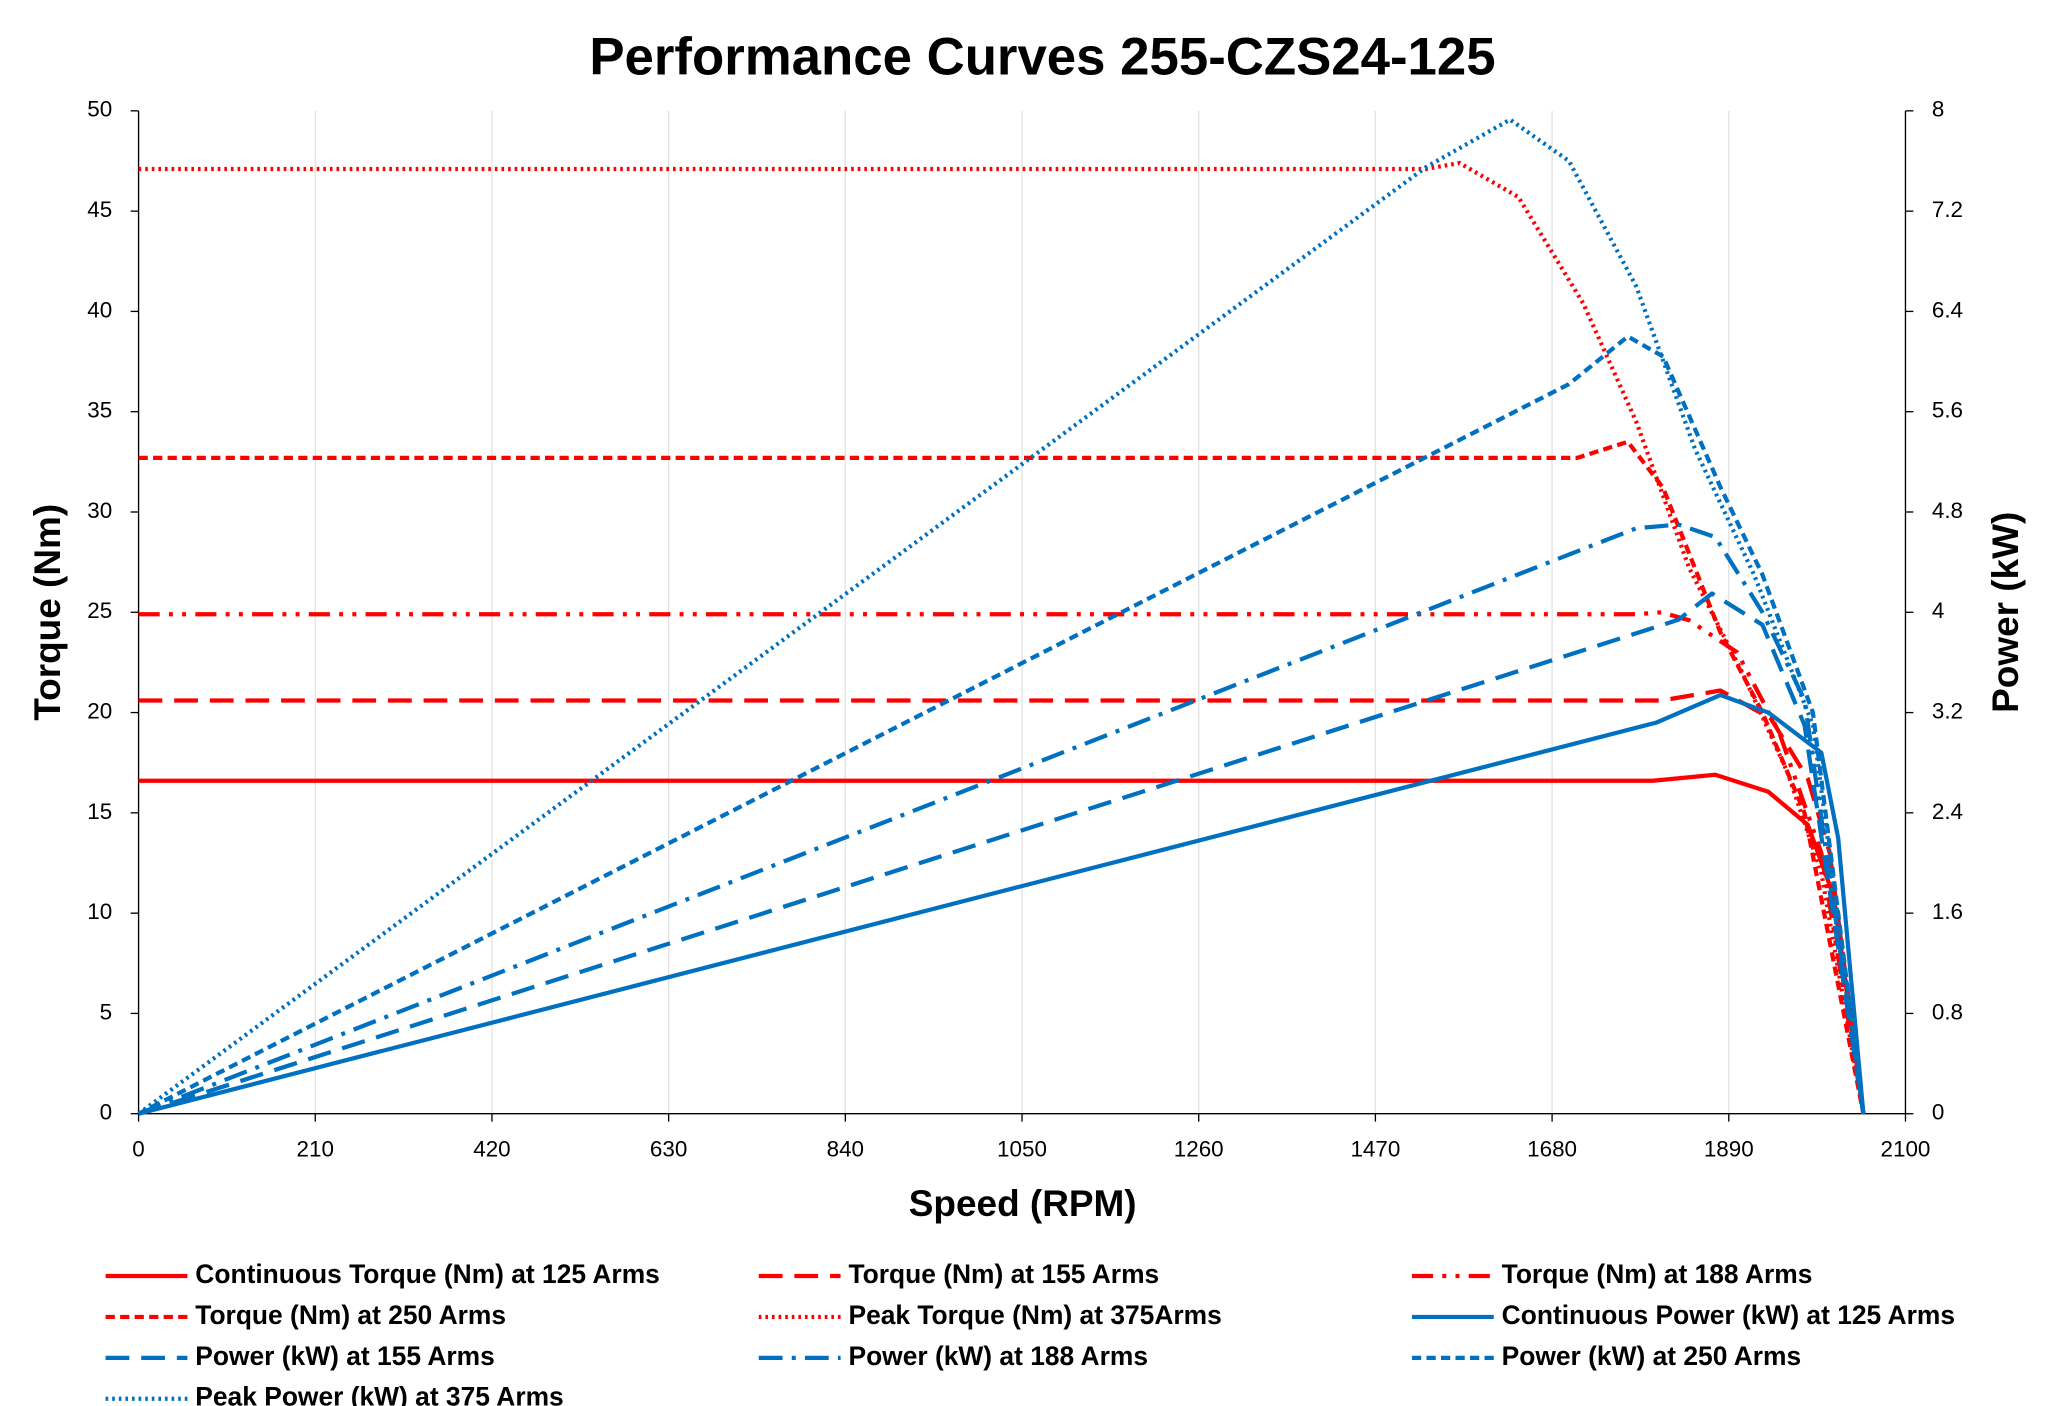 The image size is (2048, 1406). What do you see at coordinates (1947, 309) in the screenshot?
I see `y2-tick-label: 6.4` at bounding box center [1947, 309].